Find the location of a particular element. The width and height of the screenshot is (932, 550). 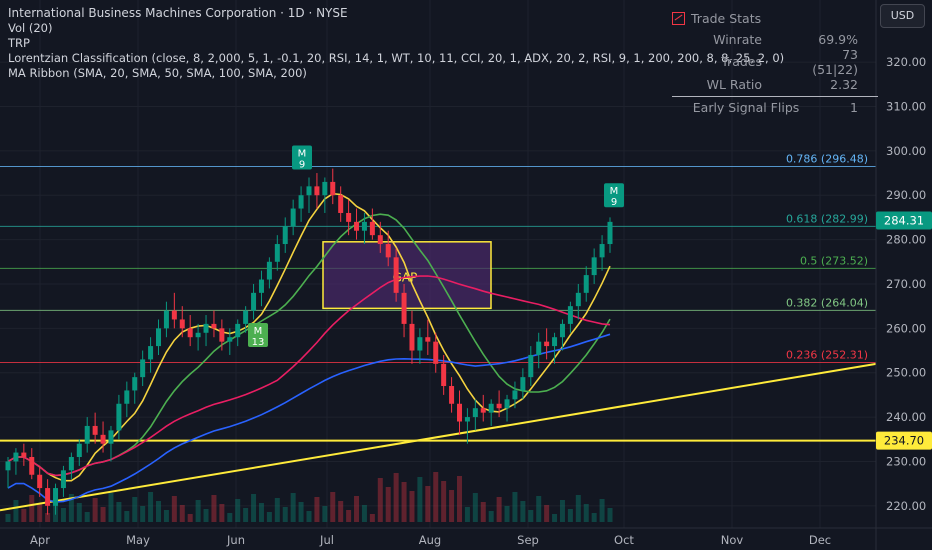

gap-rectangle is located at coordinates (407, 275).